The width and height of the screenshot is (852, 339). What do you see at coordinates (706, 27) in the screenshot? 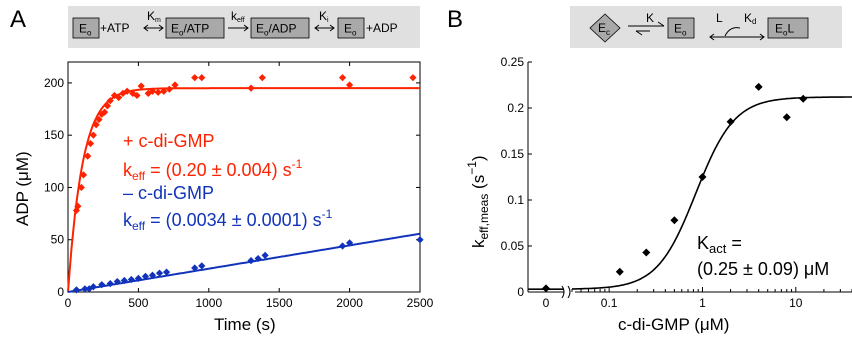
I see `scheme-b: Ec K Eo L Kd EoL` at bounding box center [706, 27].